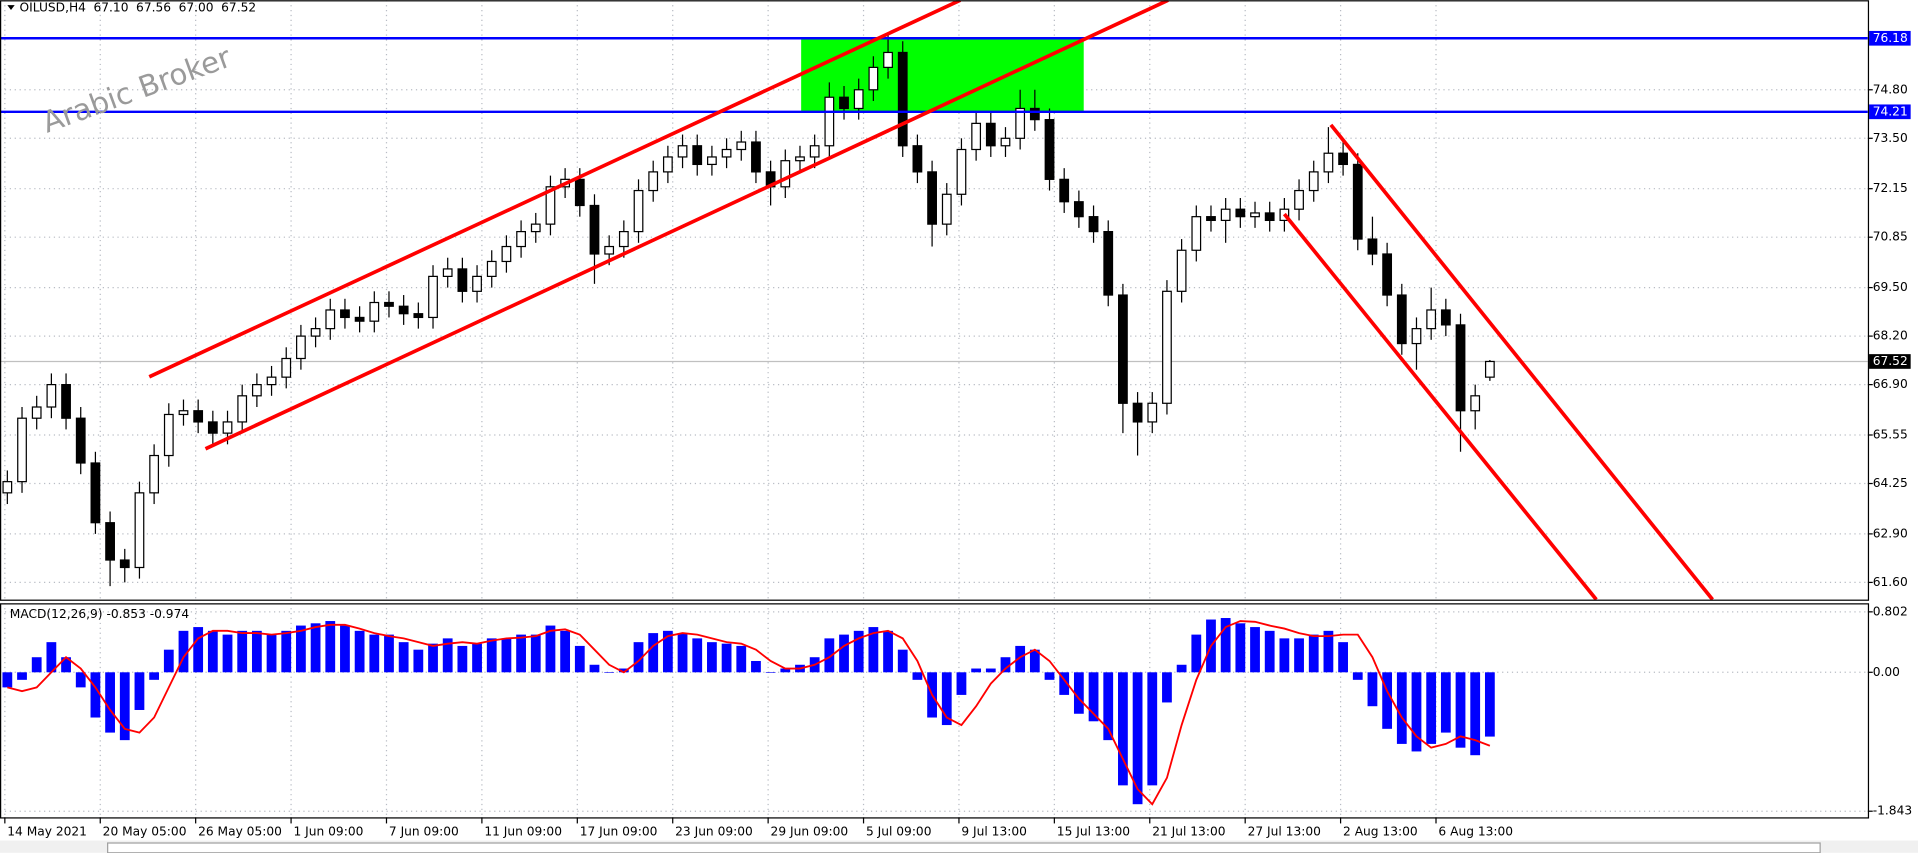  Describe the element at coordinates (1890, 188) in the screenshot. I see `y-tick-label: 72.15` at that location.